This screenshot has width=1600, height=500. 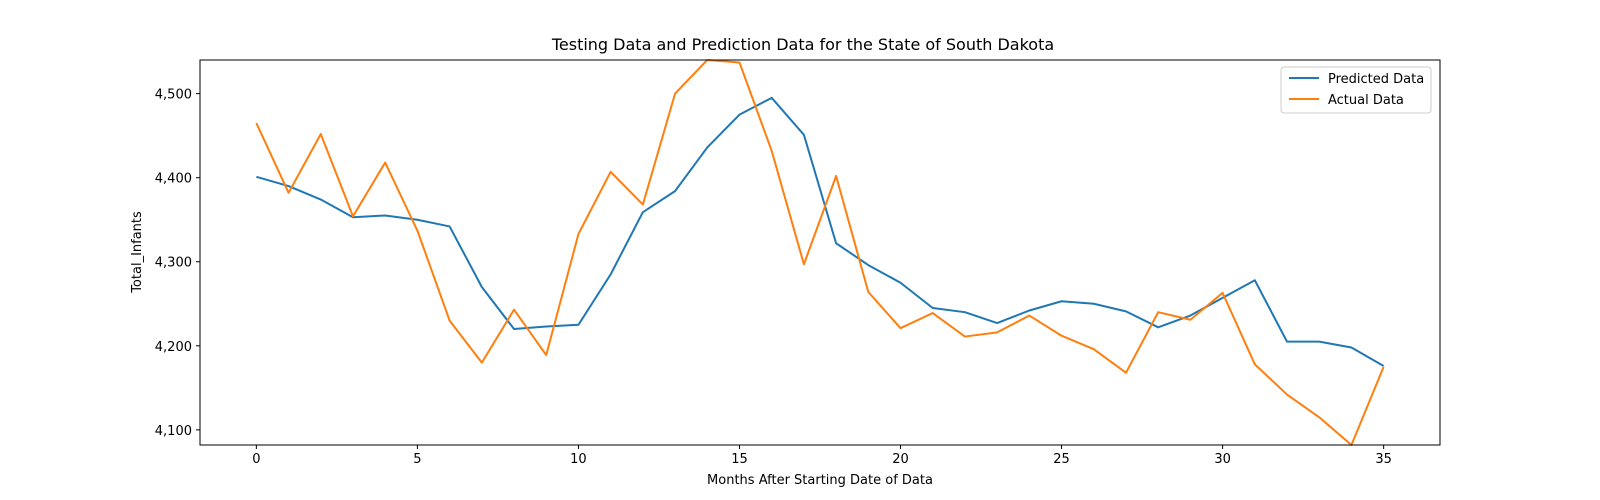 What do you see at coordinates (173, 263) in the screenshot?
I see `y-tick-label: 4,300` at bounding box center [173, 263].